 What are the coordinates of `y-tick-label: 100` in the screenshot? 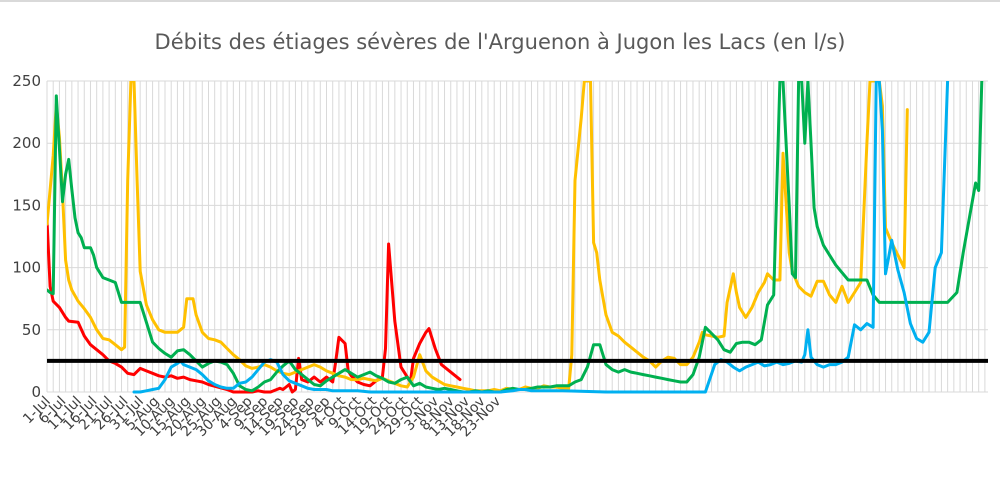 It's located at (26, 268).